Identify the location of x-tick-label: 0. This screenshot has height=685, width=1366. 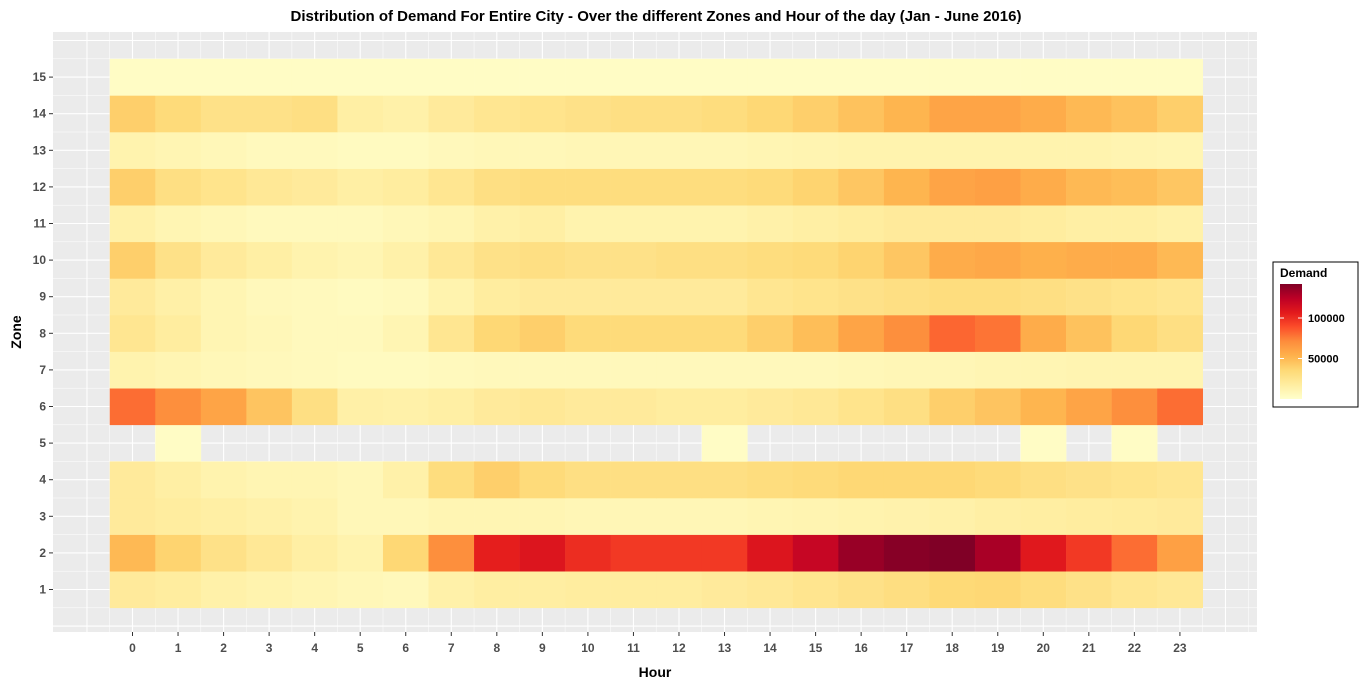
(132, 648).